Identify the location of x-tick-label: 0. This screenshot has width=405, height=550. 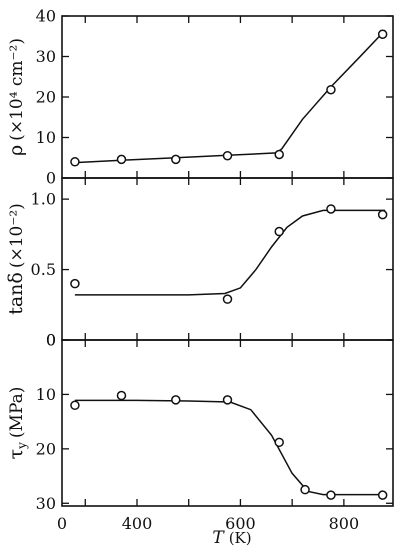
(62, 523).